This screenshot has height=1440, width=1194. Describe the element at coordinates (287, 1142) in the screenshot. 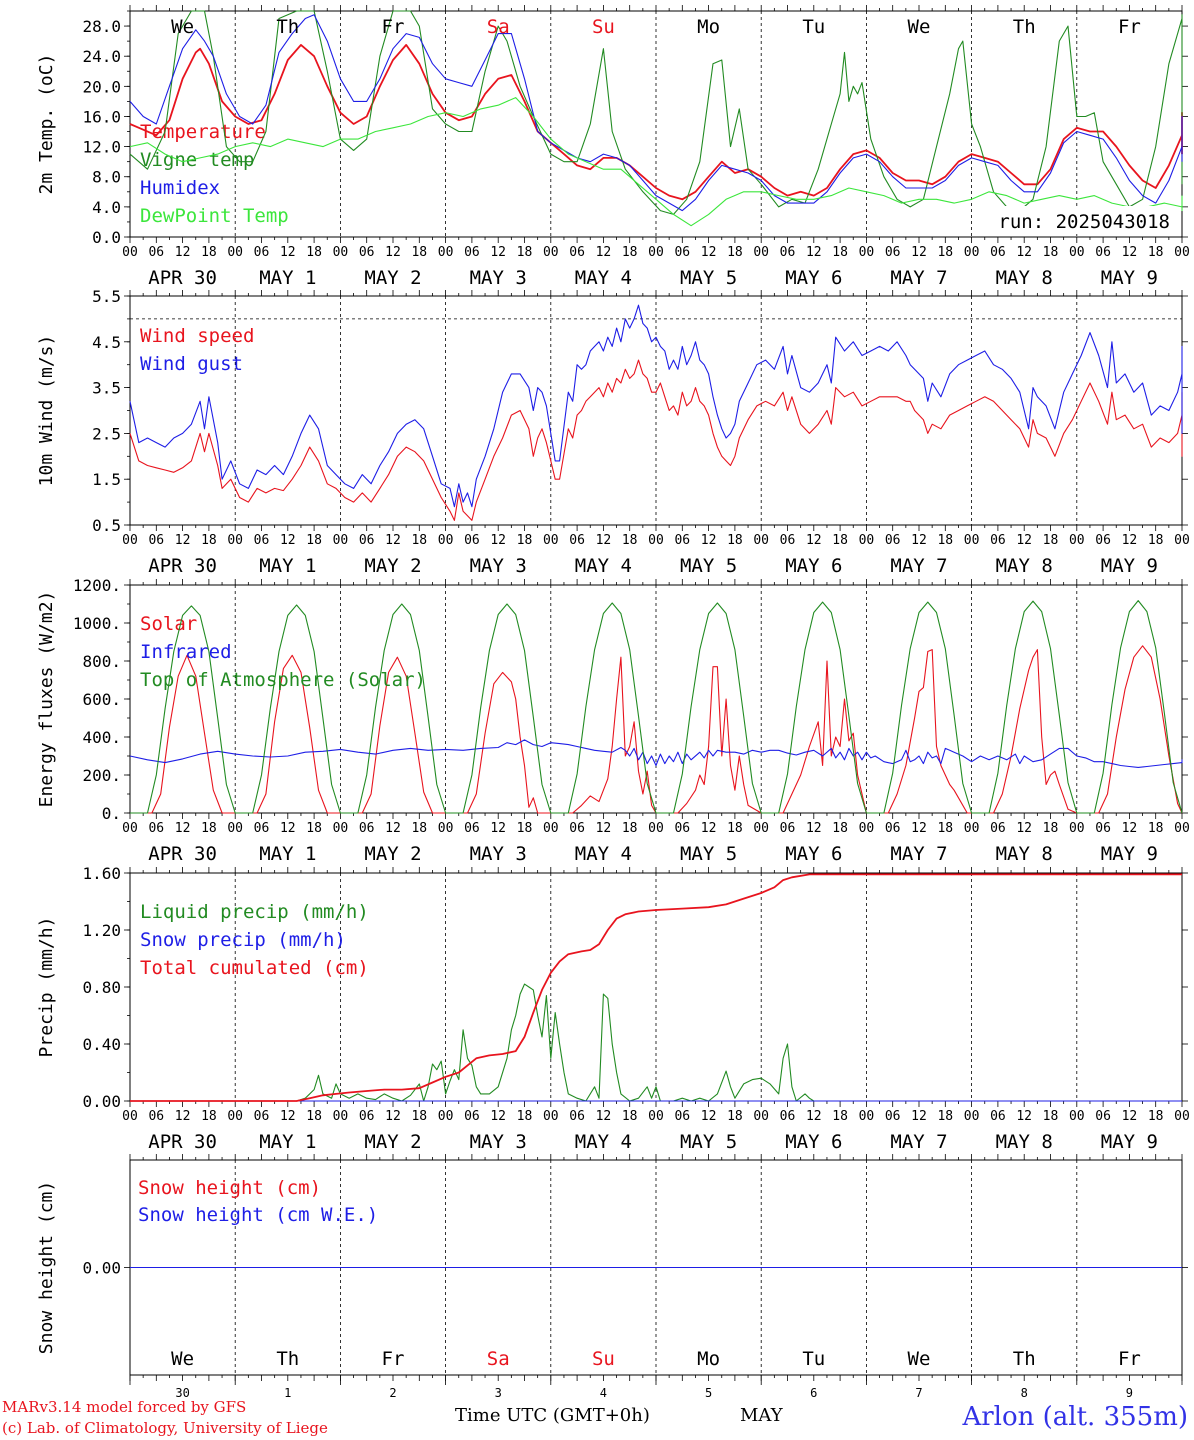

I see `panel-precip-date-label: MAY 1` at that location.